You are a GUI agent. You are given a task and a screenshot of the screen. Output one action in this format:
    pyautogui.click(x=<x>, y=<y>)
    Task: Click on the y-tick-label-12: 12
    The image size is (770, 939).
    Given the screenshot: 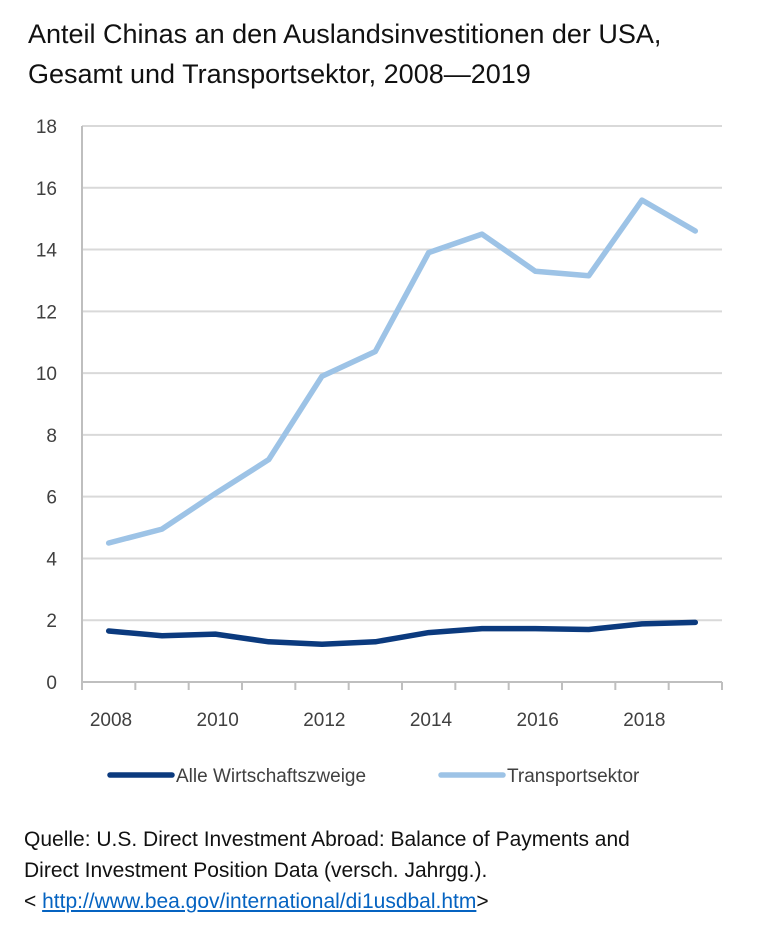 What is the action you would take?
    pyautogui.click(x=46, y=312)
    